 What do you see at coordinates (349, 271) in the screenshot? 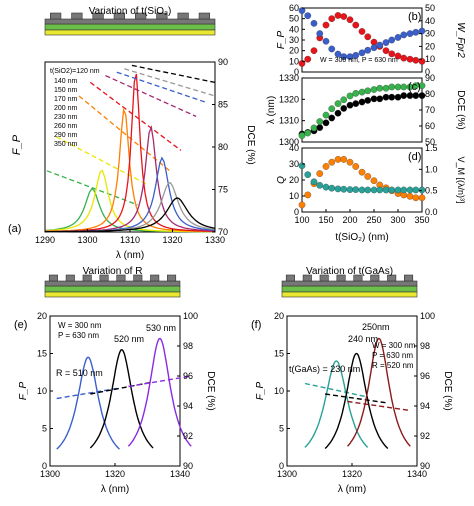
I see `schematic-title: Variation of t(GaAs)` at bounding box center [349, 271].